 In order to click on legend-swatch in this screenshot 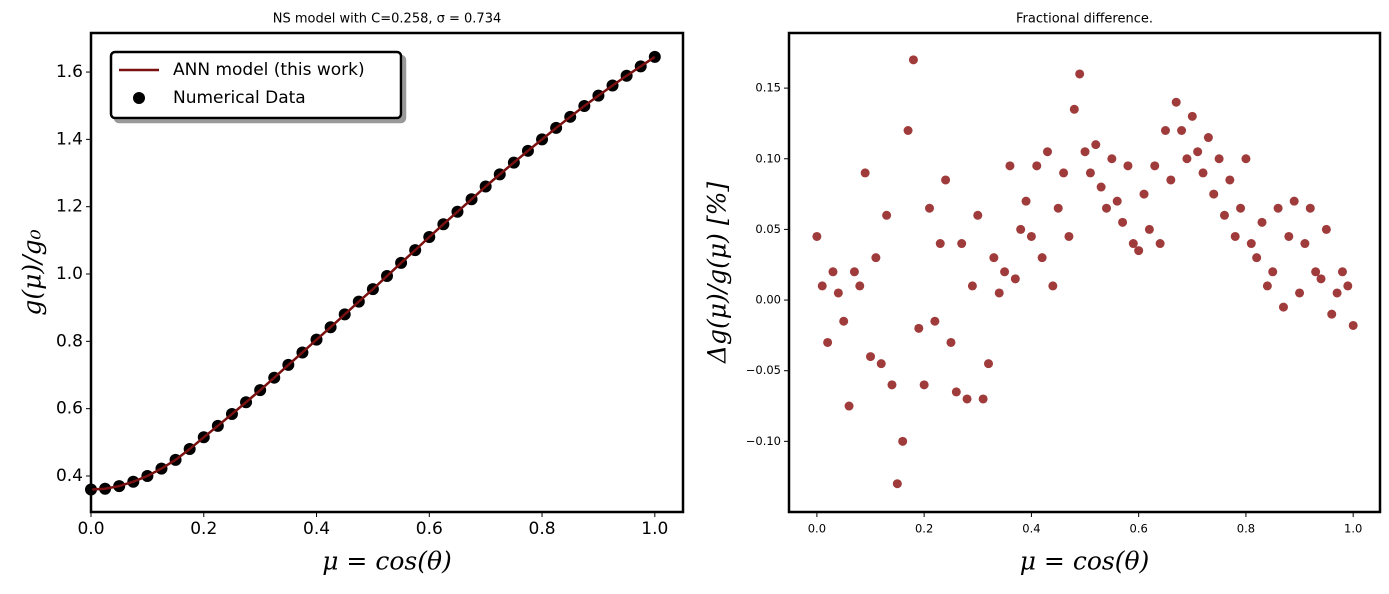, I will do `click(139, 98)`.